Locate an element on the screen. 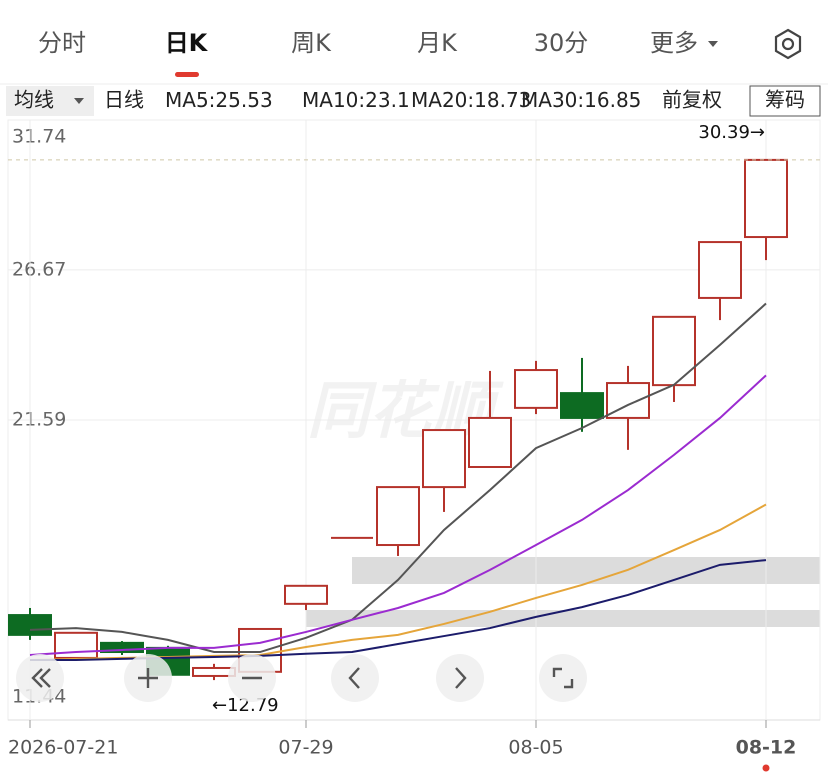 This screenshot has width=828, height=781. prev-icon is located at coordinates (354, 678).